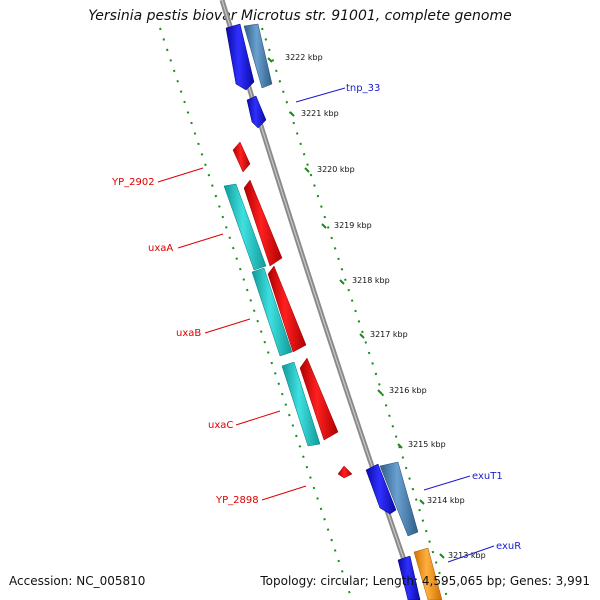 The width and height of the screenshot is (600, 600). I want to click on gene-exuT1-stripes, so click(399, 499).